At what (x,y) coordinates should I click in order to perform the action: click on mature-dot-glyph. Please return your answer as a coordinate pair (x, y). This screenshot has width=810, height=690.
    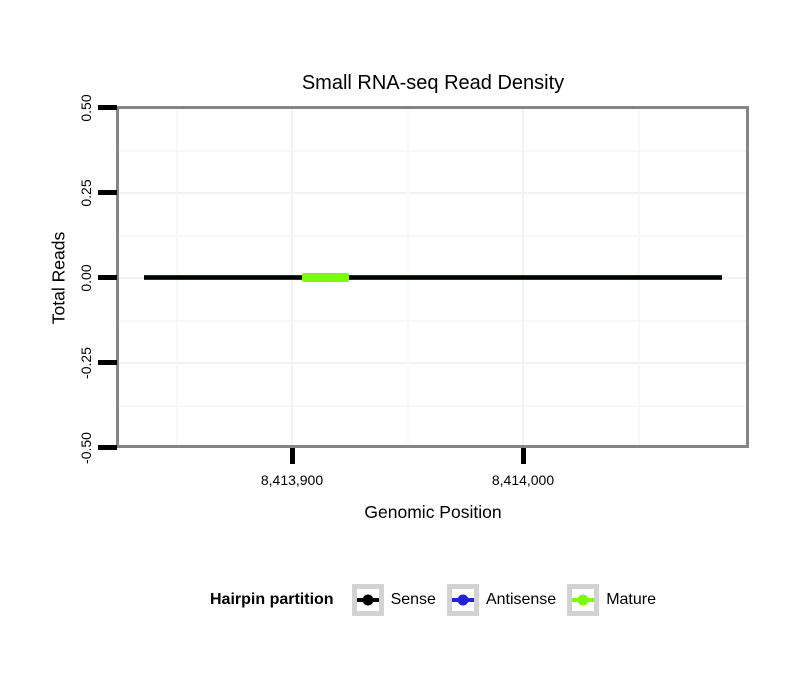
    Looking at the image, I should click on (583, 600).